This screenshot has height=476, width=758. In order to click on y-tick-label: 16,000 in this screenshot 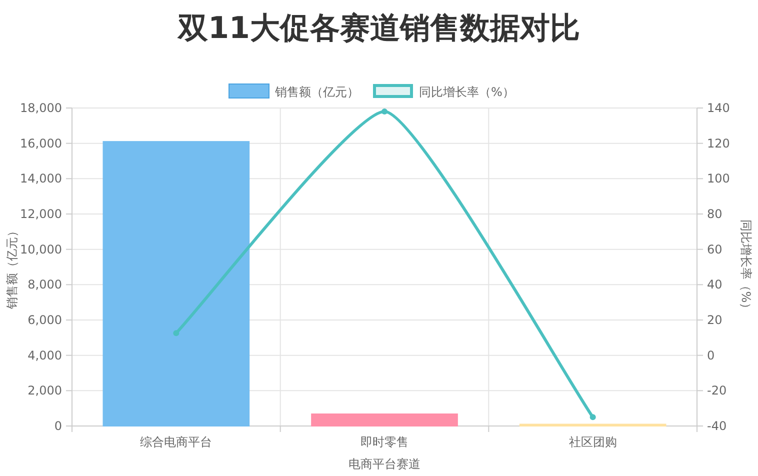, I will do `click(41, 143)`.